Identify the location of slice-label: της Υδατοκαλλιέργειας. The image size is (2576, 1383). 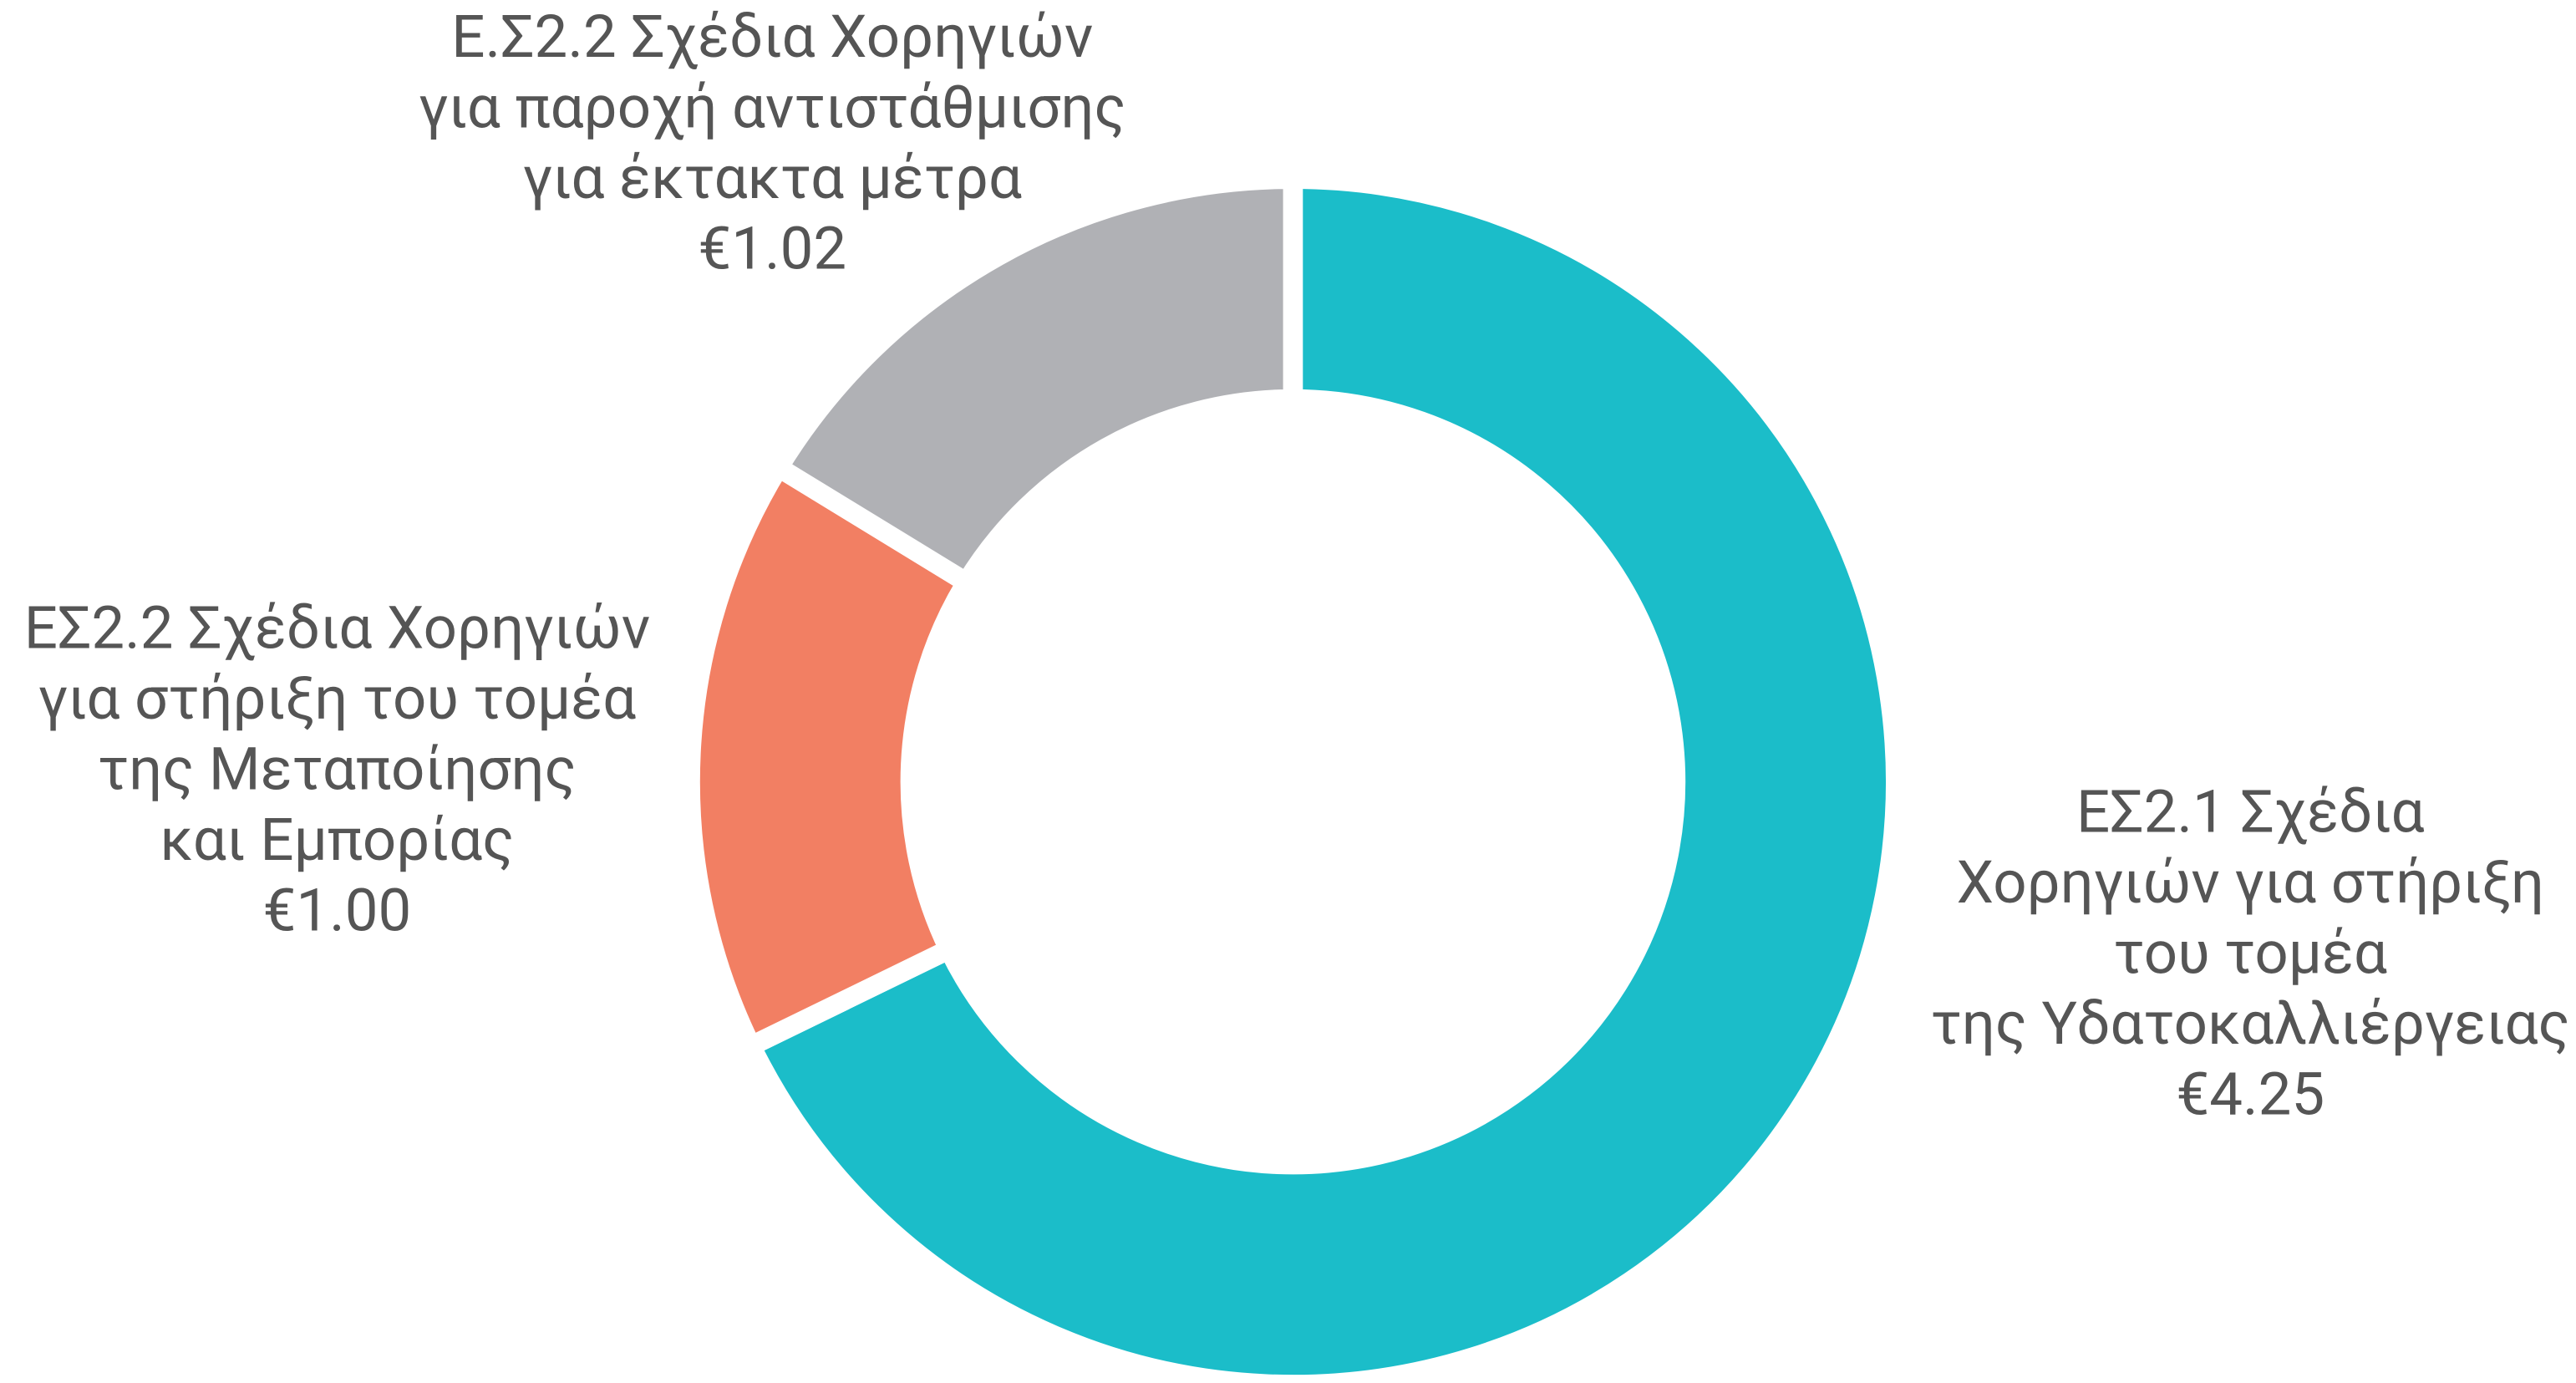
(2250, 1024).